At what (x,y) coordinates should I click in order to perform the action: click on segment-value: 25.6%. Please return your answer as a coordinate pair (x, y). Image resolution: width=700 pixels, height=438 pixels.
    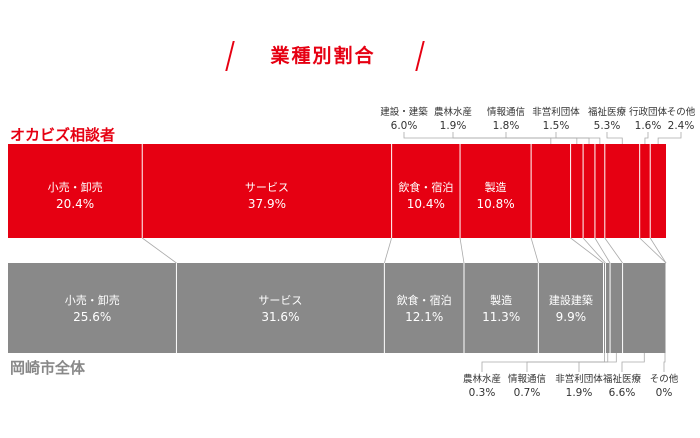
    Looking at the image, I should click on (92, 317).